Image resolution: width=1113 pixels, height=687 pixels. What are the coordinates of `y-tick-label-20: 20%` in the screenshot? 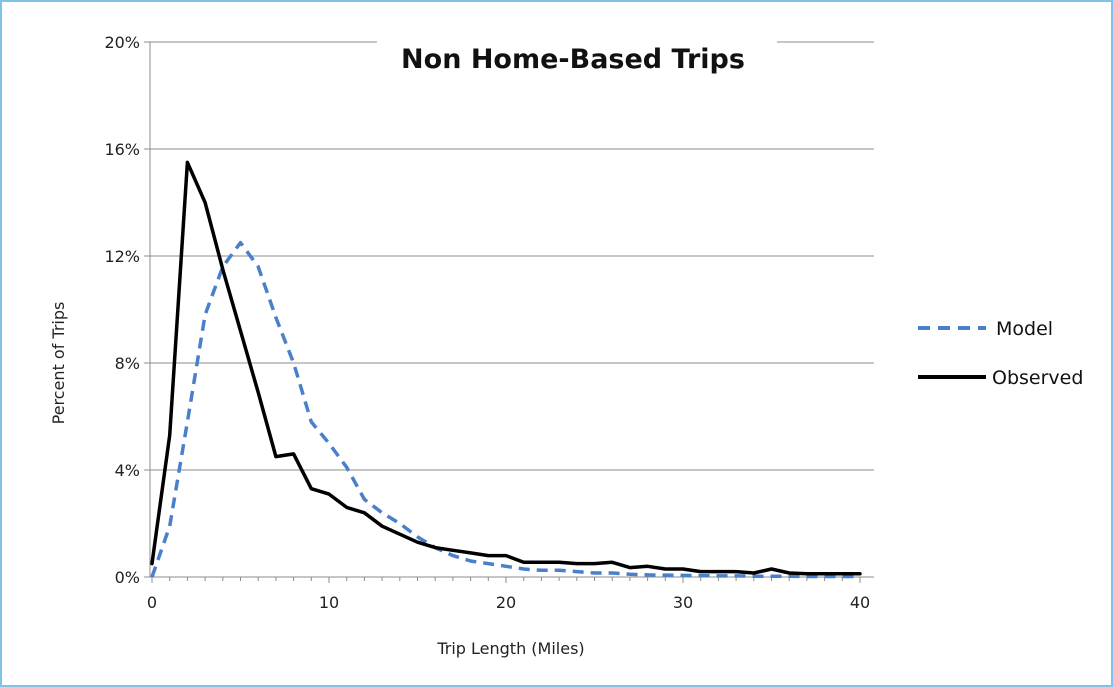 It's located at (122, 42).